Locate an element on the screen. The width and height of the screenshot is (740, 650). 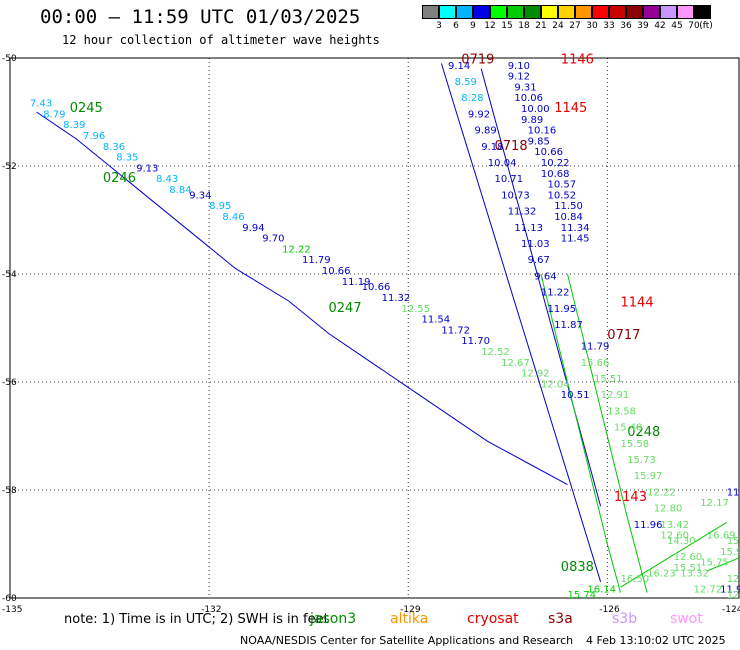
wave-height-label: 12.52 is located at coordinates (495, 352).